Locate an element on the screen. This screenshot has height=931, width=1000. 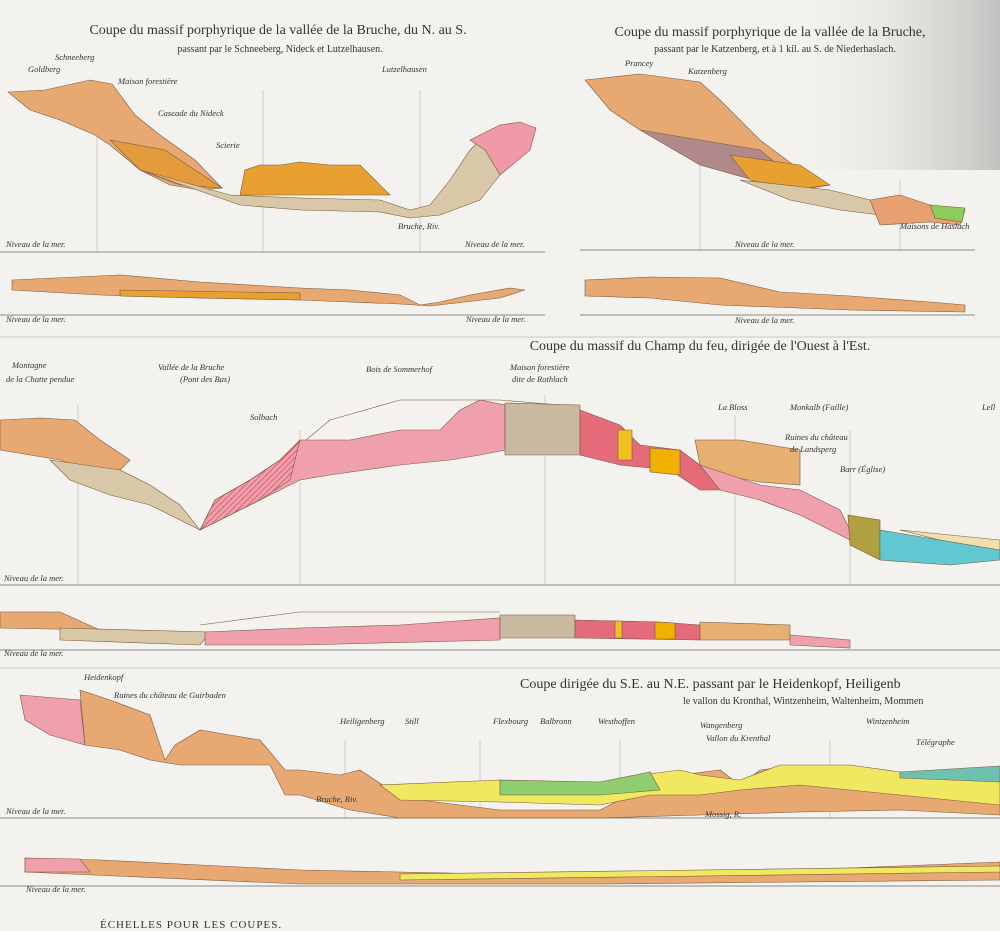
place-label: (Pont des Bas) is located at coordinates (205, 379).